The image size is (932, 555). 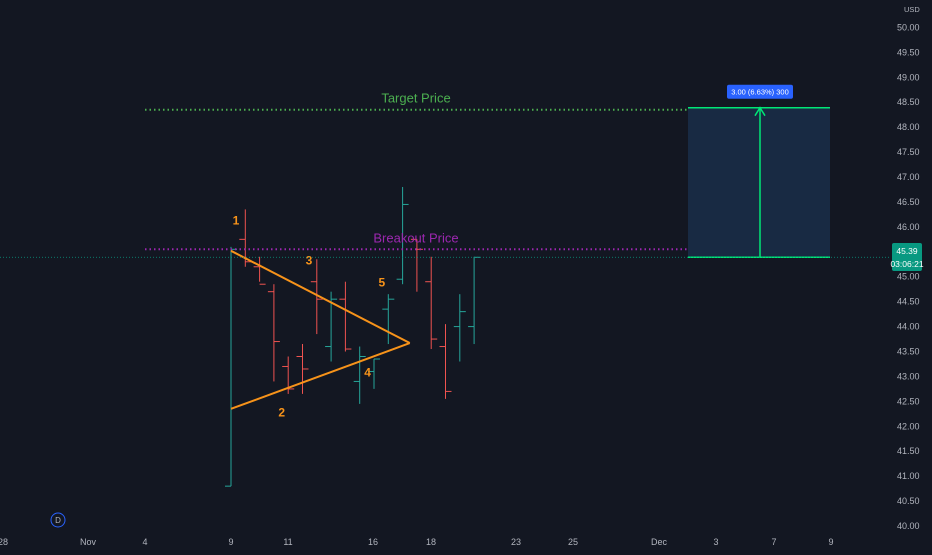 What do you see at coordinates (908, 526) in the screenshot?
I see `y-tick-label: 40.00` at bounding box center [908, 526].